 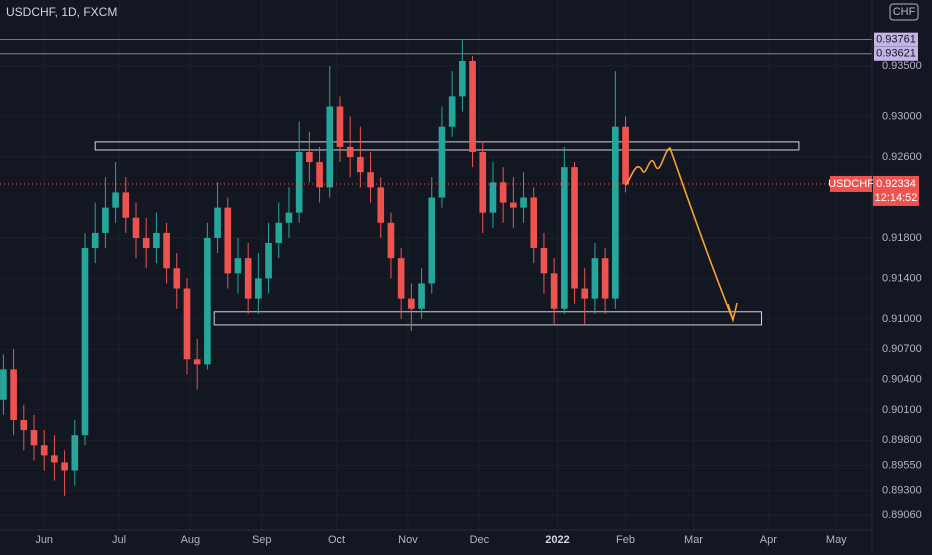 I want to click on x-tick-label: Nov, so click(x=408, y=540).